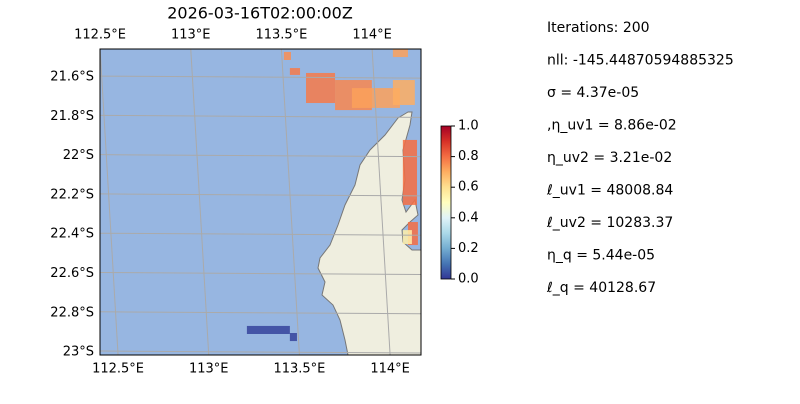  Describe the element at coordinates (609, 191) in the screenshot. I see `info-line: ℓ_uv1 = 48008.84` at that location.